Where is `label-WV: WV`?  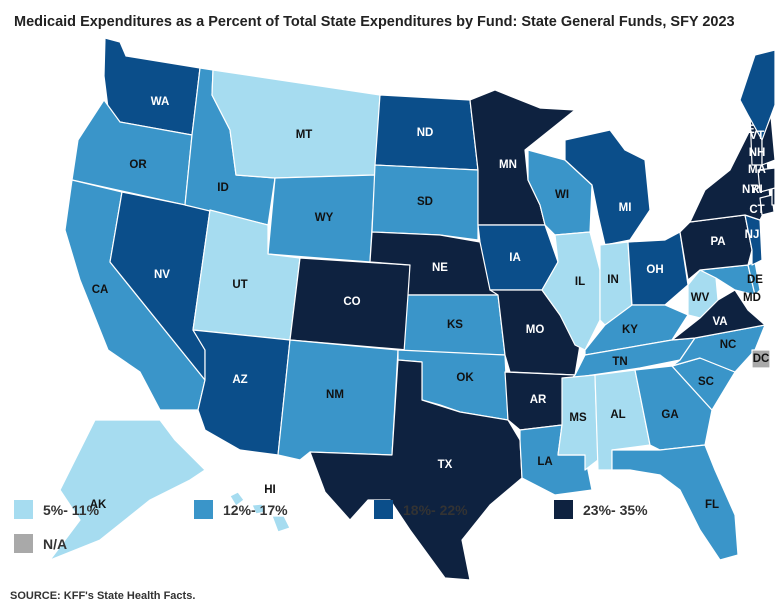 label-WV: WV is located at coordinates (700, 298).